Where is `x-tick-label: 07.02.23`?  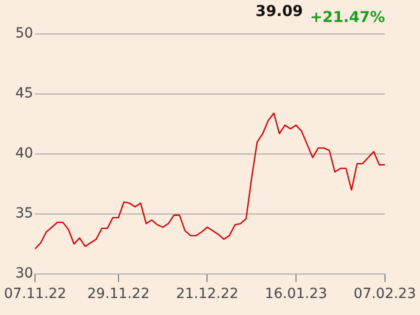
x-tick-label: 07.02.23 is located at coordinates (385, 294).